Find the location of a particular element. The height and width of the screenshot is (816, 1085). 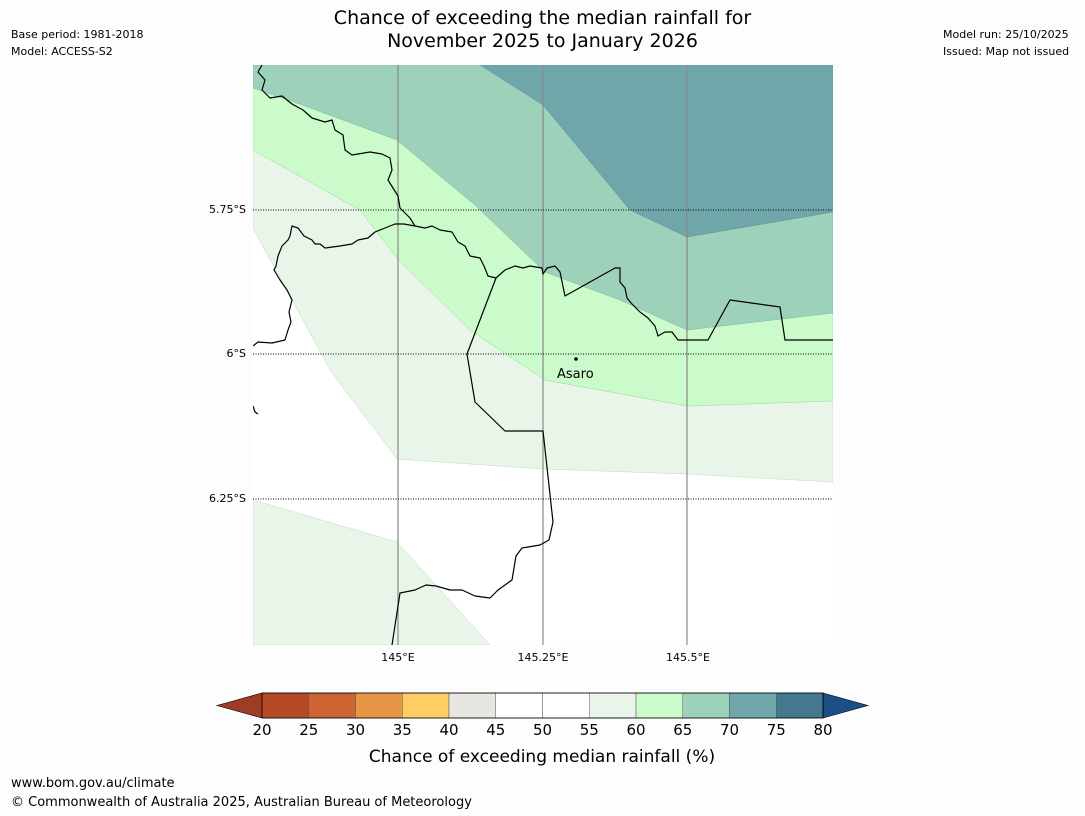

lon-label-1: 145°E is located at coordinates (397, 657).